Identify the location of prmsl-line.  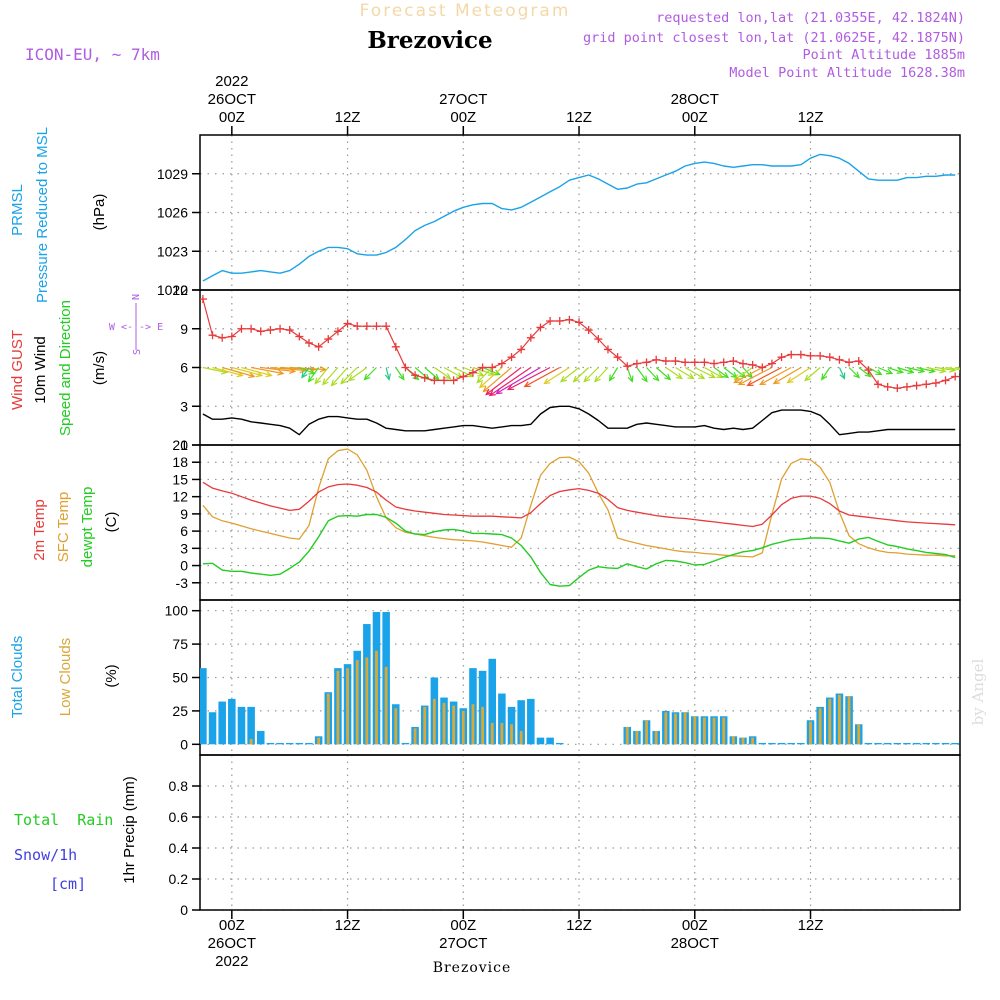
(579, 217).